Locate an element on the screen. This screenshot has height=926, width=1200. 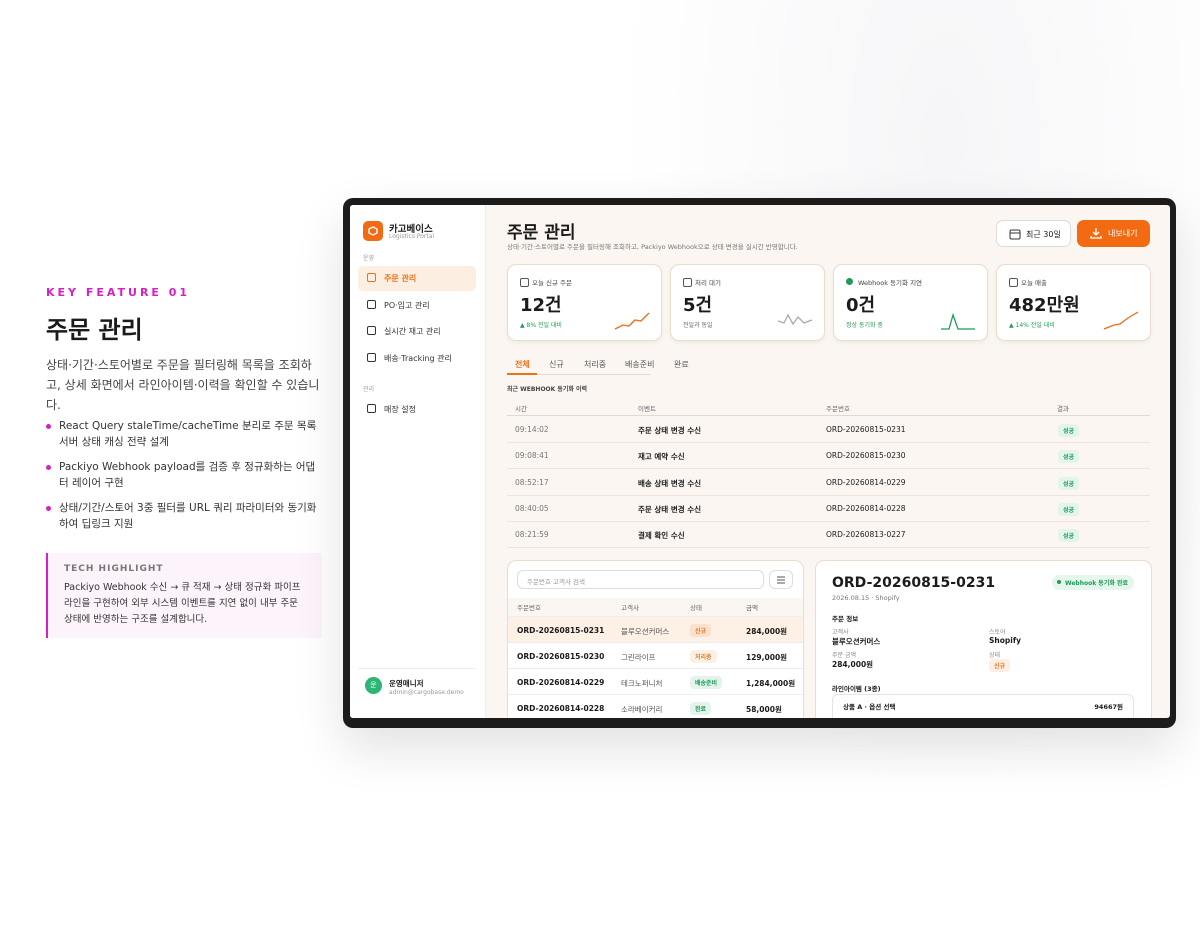
calendar-icon is located at coordinates (1015, 234).